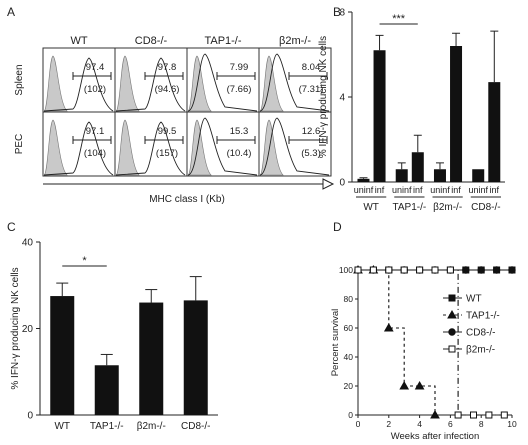 The width and height of the screenshot is (528, 445). I want to click on x-axis-label: Weeks after infection, so click(435, 436).